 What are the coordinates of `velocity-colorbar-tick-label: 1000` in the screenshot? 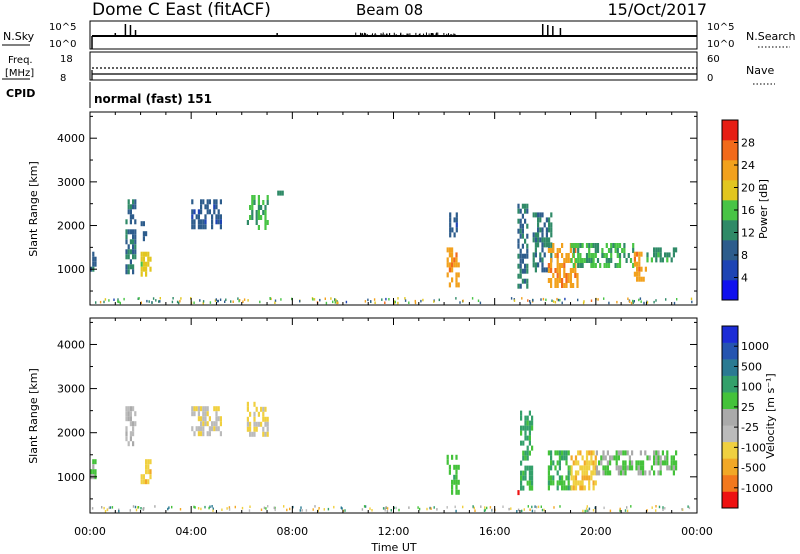 It's located at (755, 346).